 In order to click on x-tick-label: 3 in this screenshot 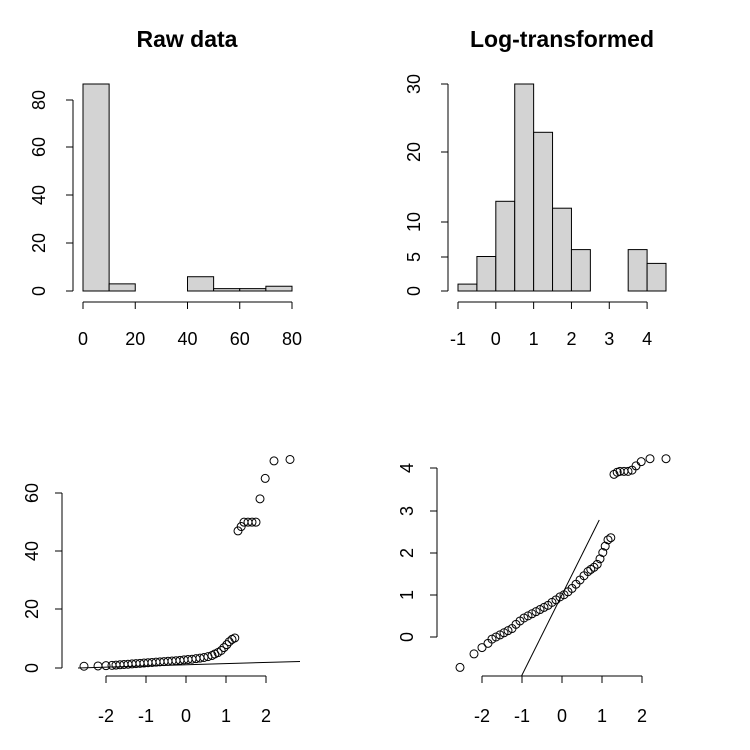, I will do `click(609, 339)`.